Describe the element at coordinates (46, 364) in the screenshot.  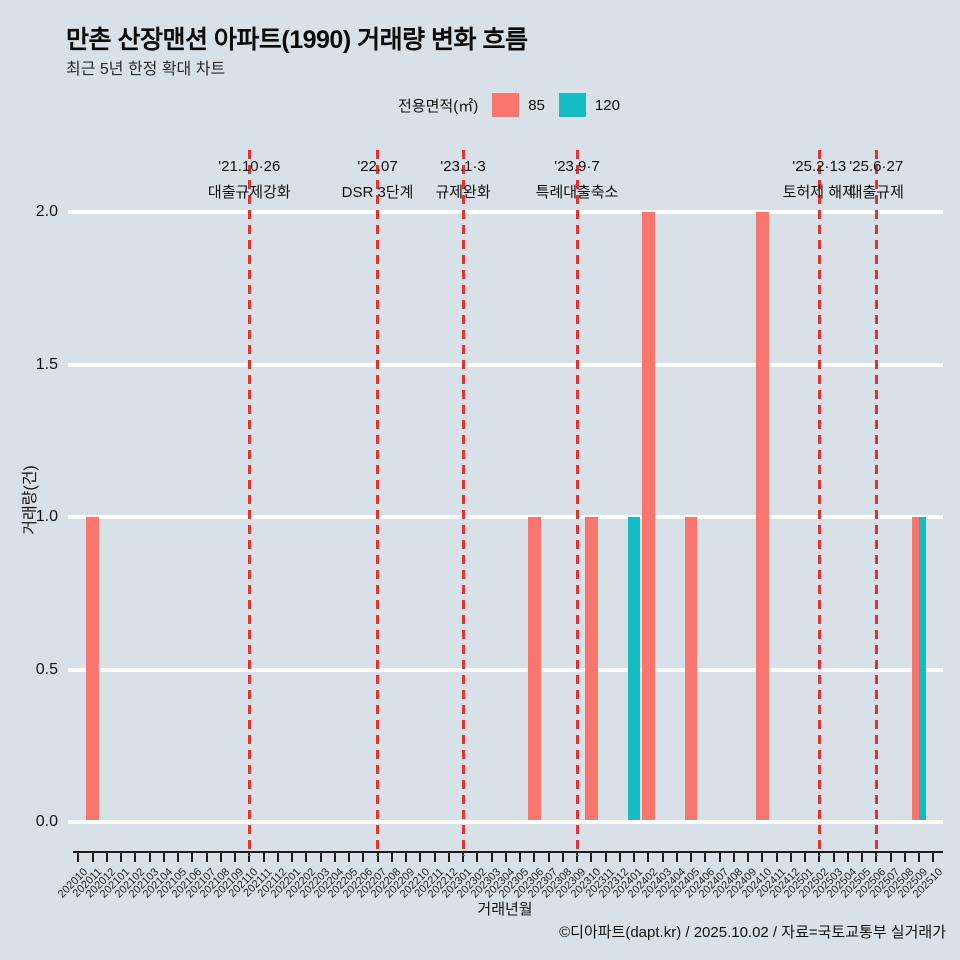
I see `y-tick-label: 1.5` at that location.